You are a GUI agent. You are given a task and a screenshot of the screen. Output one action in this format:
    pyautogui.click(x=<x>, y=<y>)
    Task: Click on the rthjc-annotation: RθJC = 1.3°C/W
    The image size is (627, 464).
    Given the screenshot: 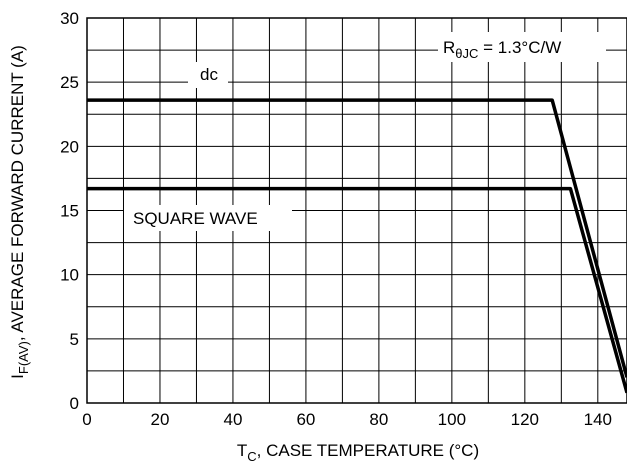 What is the action you would take?
    pyautogui.click(x=502, y=49)
    